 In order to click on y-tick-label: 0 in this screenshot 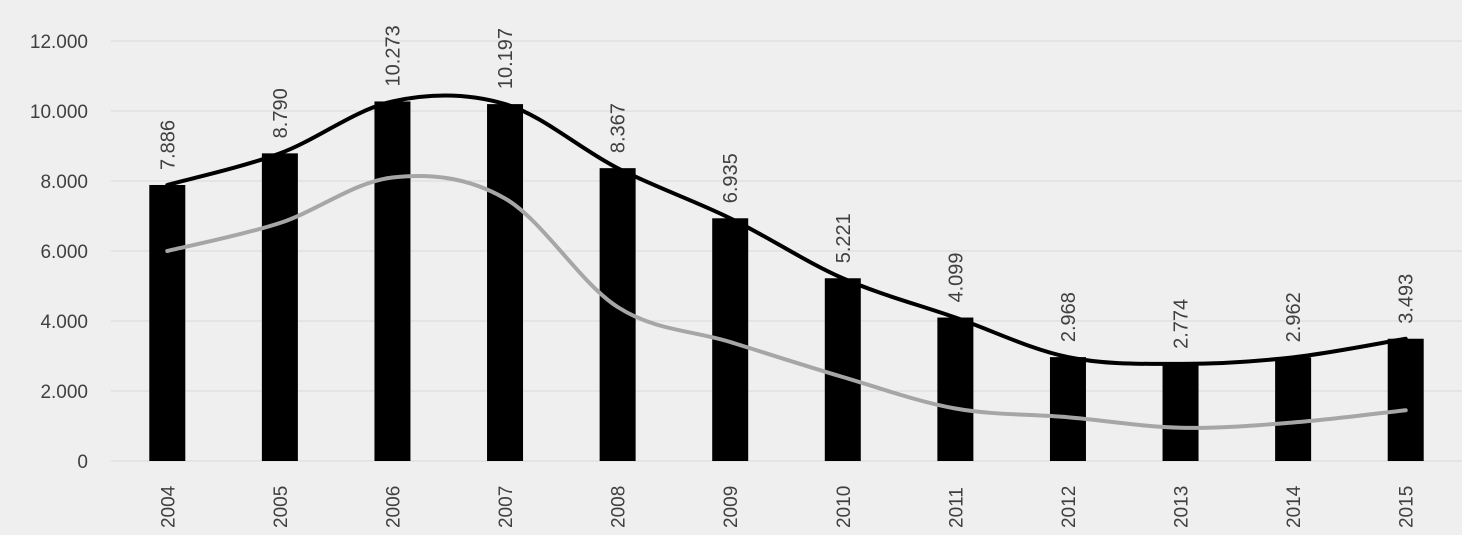, I will do `click(82, 462)`.